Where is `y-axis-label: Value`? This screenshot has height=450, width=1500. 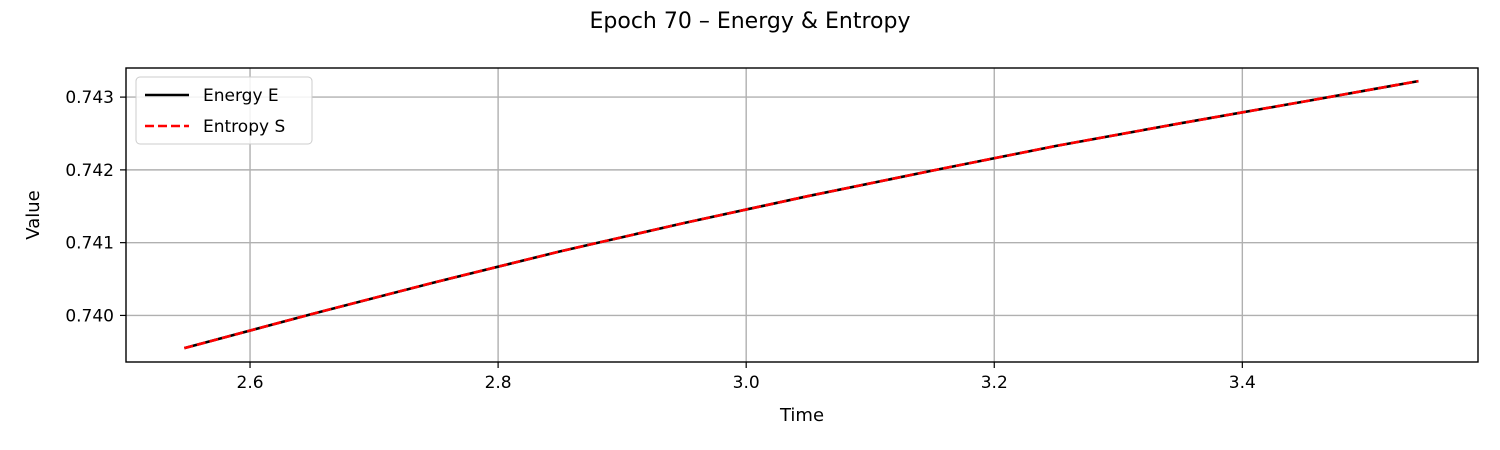 y-axis-label: Value is located at coordinates (33, 214).